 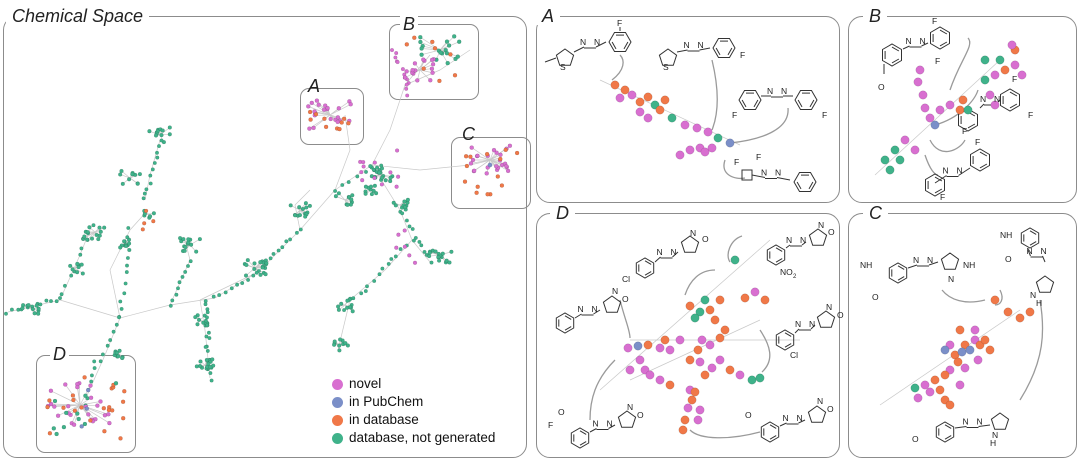 What do you see at coordinates (365, 383) in the screenshot?
I see `legend-label-novel: novel` at bounding box center [365, 383].